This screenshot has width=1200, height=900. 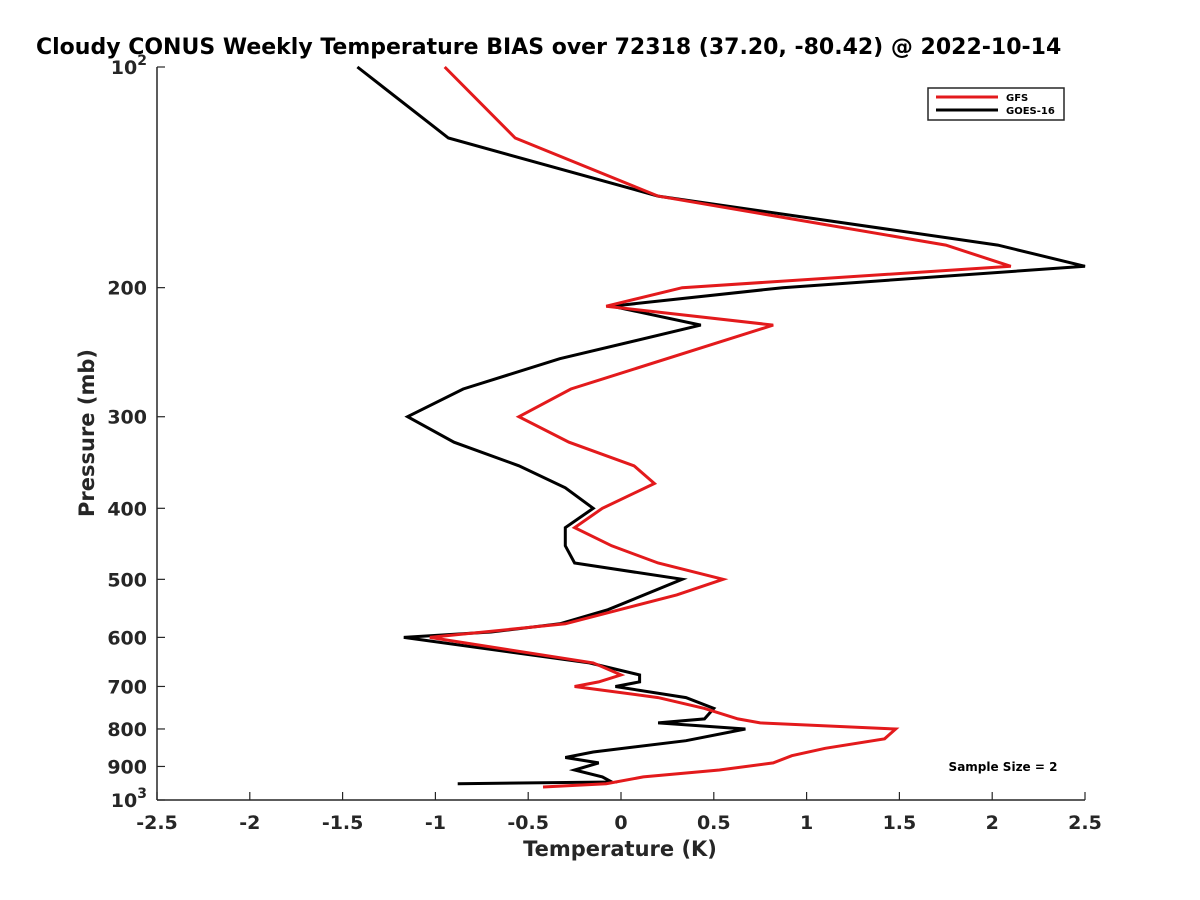 What do you see at coordinates (1003, 767) in the screenshot?
I see `sample-size-annotation: Sample Size = 2` at bounding box center [1003, 767].